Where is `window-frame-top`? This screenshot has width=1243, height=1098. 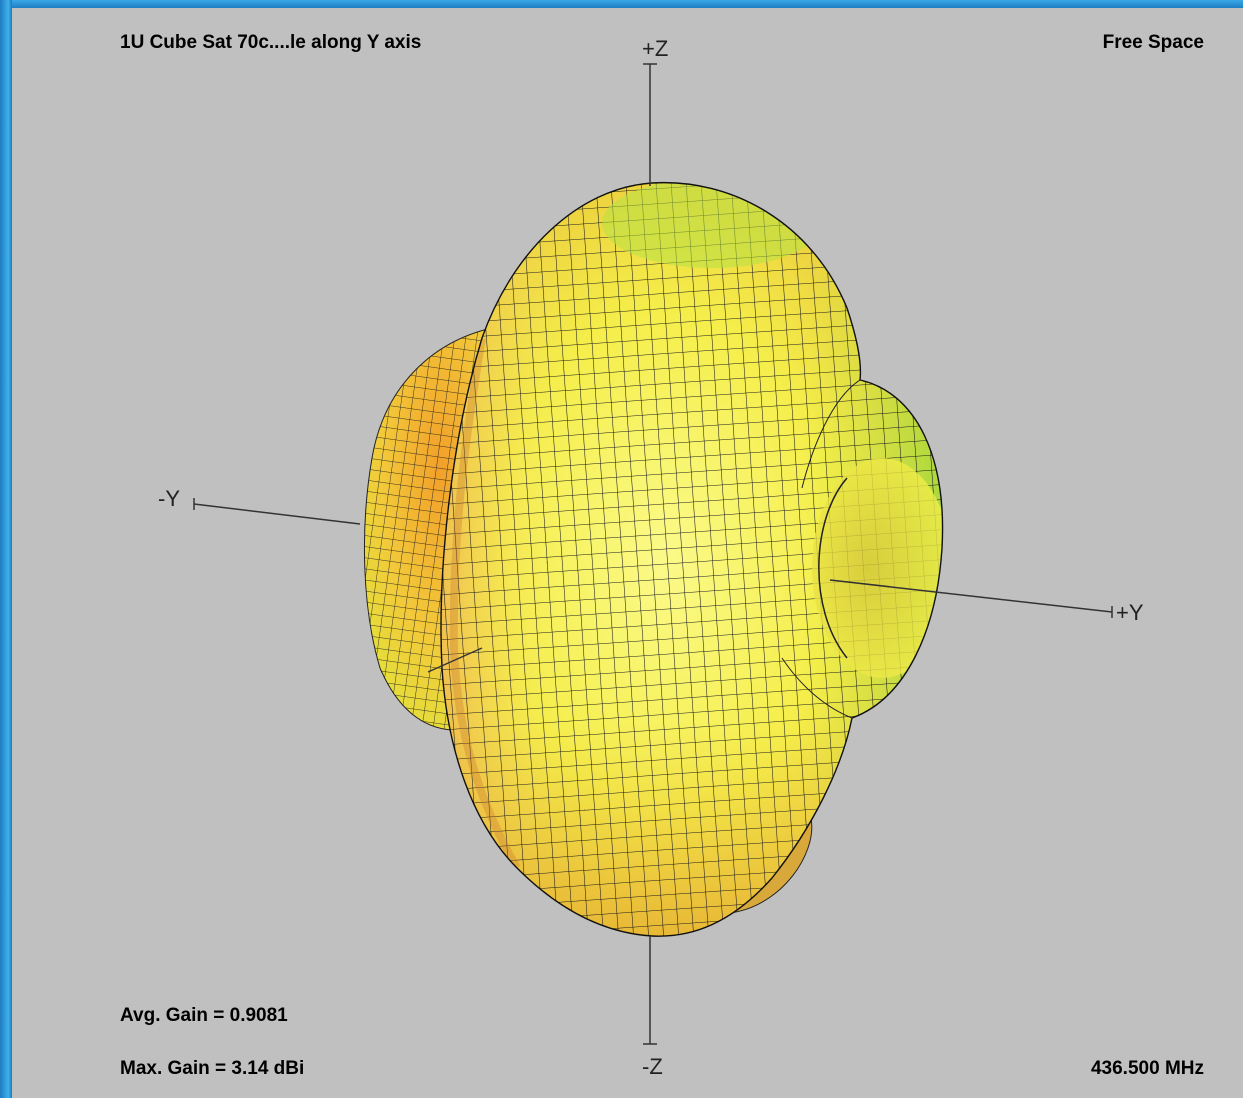
window-frame-top is located at coordinates (621, 4).